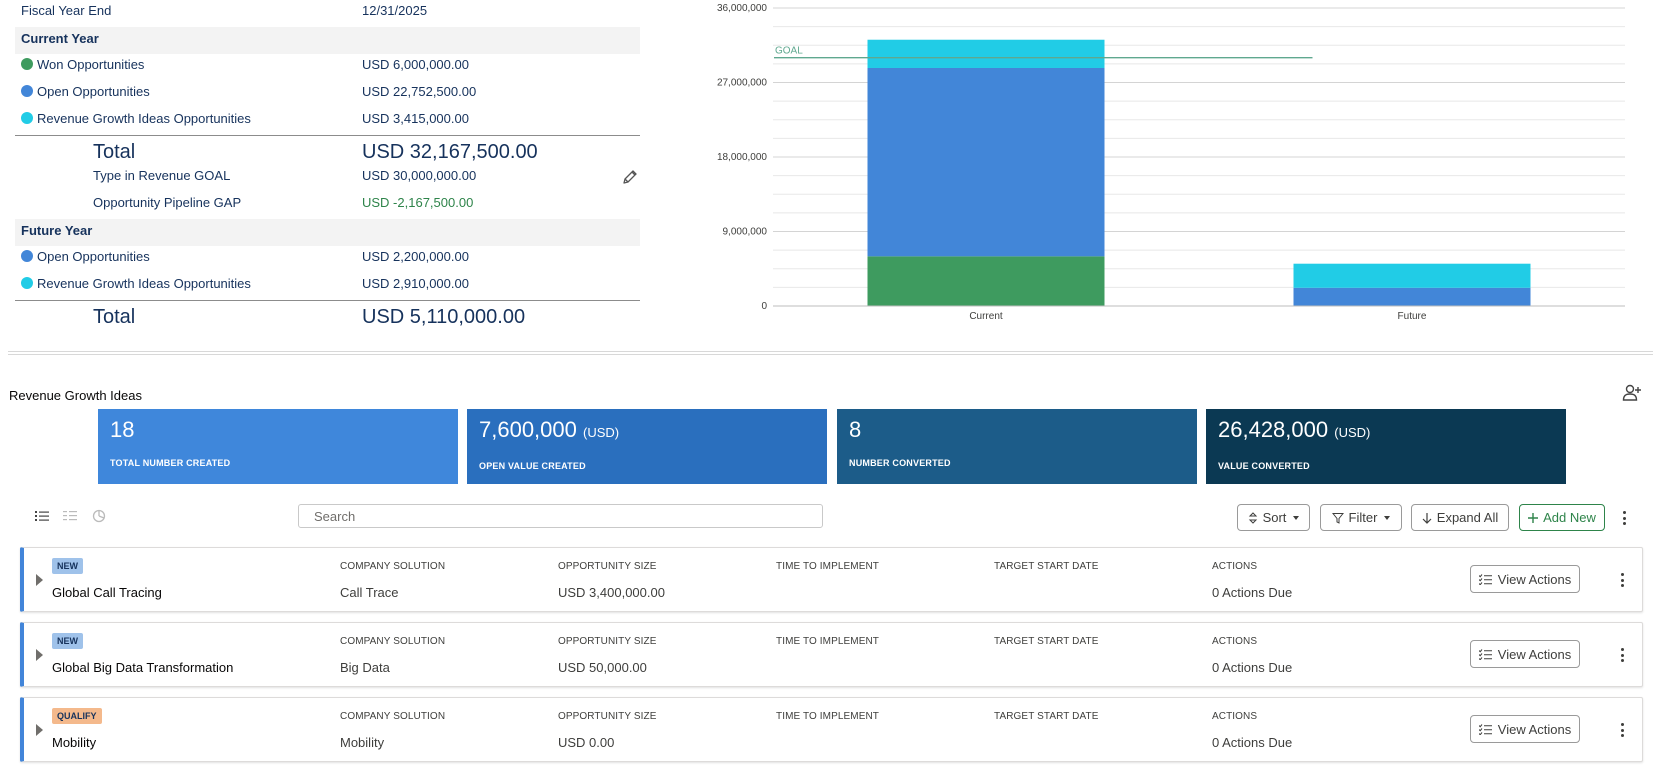  I want to click on table-view-icon, so click(70, 516).